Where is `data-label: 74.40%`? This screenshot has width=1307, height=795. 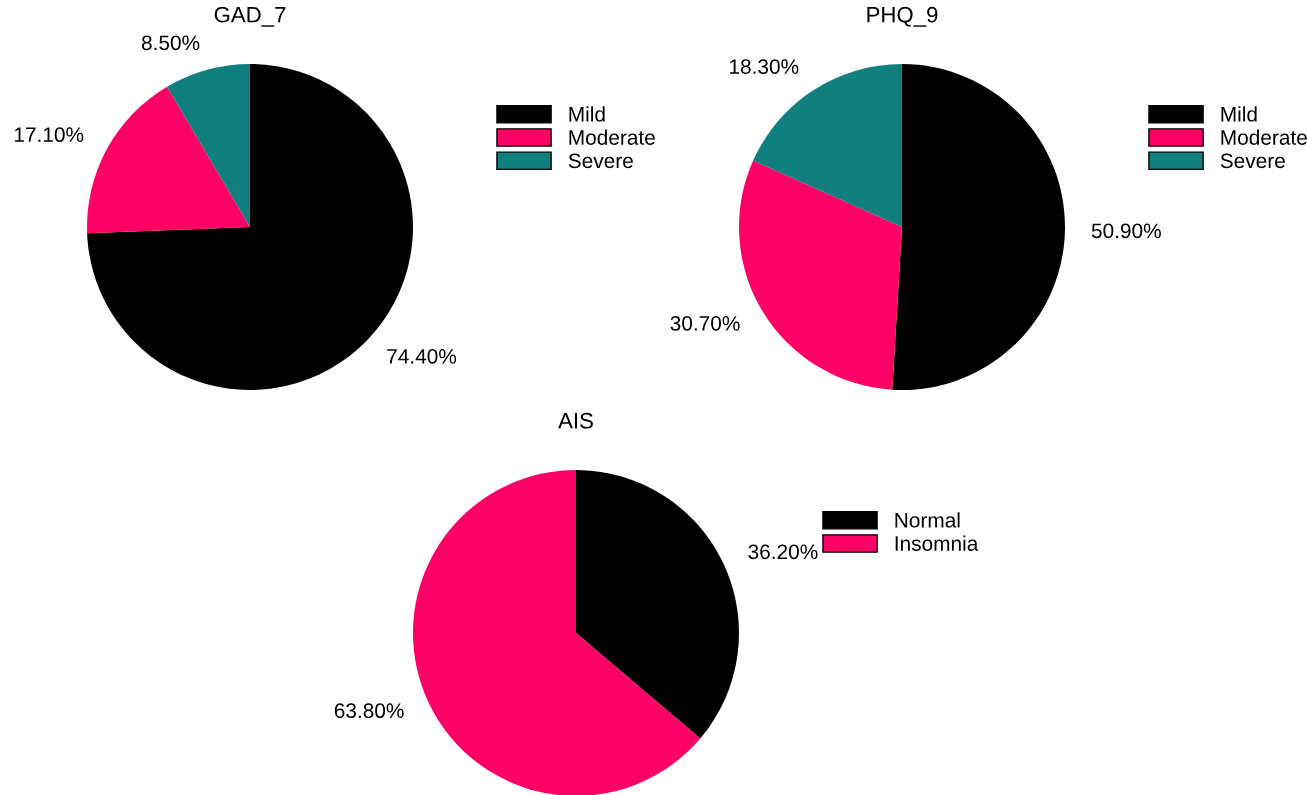 data-label: 74.40% is located at coordinates (422, 356).